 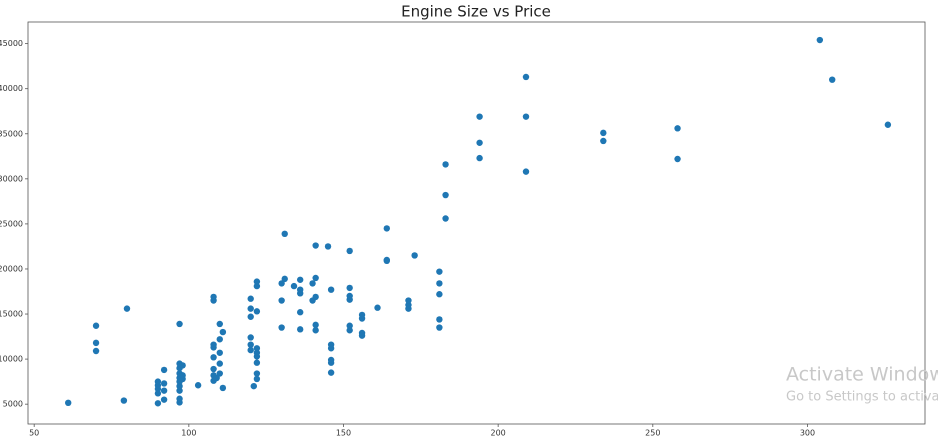 What do you see at coordinates (34, 432) in the screenshot?
I see `x-tick-label: 50` at bounding box center [34, 432].